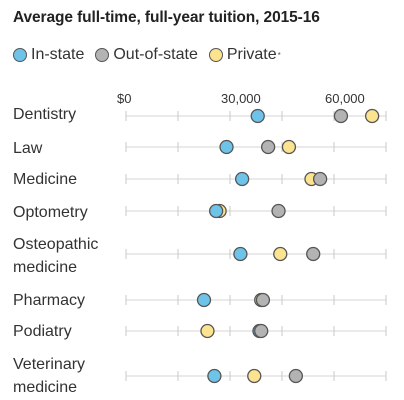  I want to click on legend-item-in-state: In-state, so click(48, 55).